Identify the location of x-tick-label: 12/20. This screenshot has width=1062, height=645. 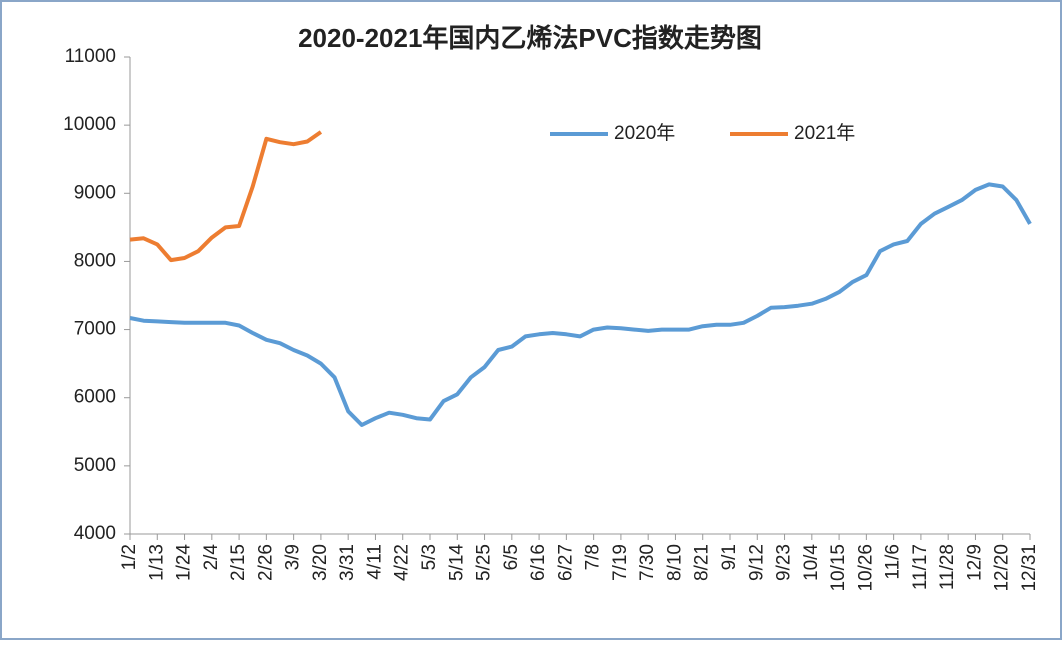
(1002, 568).